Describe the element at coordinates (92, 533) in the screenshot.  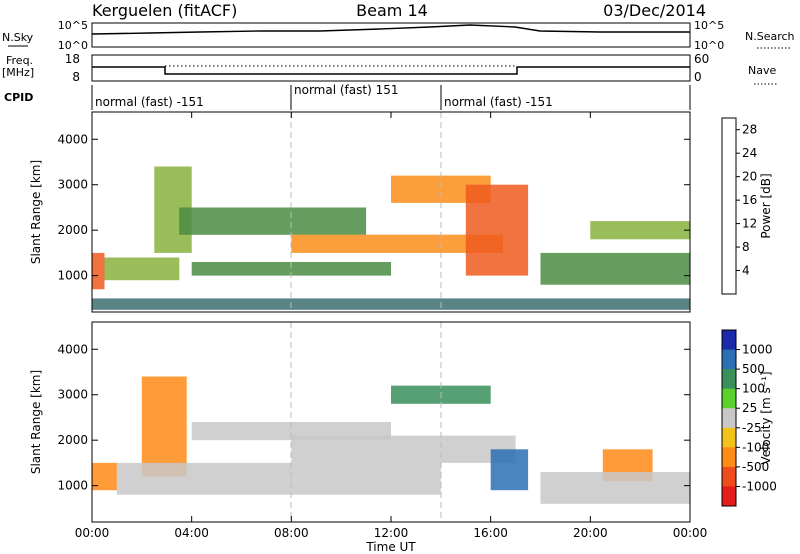
I see `velocity-xtick-label-0: 00:00` at that location.